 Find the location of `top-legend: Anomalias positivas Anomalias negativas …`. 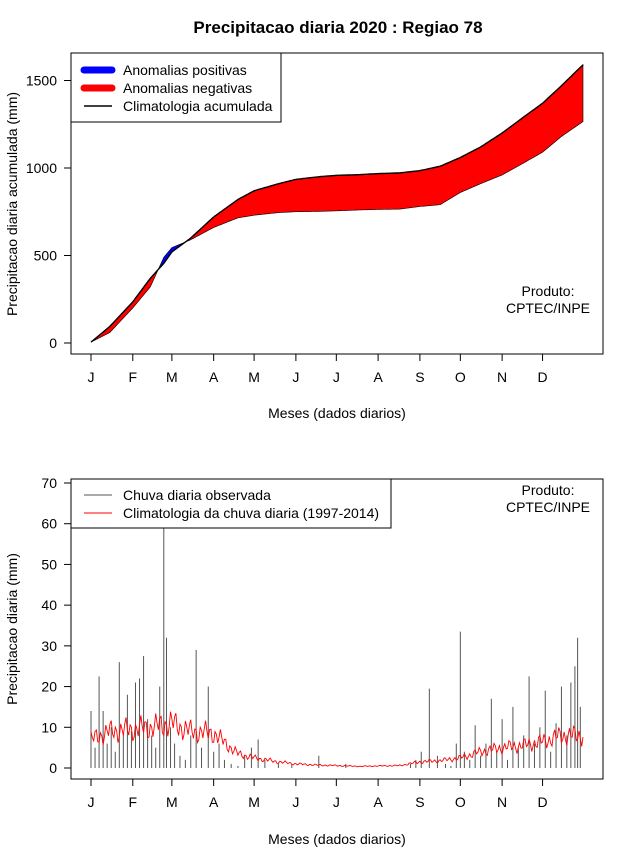

top-legend: Anomalias positivas Anomalias negativas … is located at coordinates (176, 87).